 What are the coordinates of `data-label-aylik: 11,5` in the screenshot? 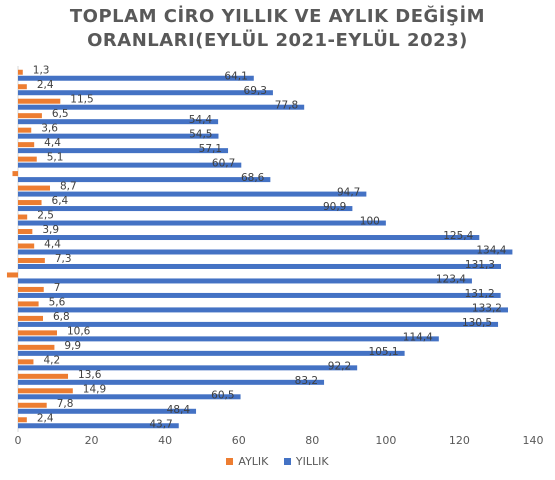 It's located at (81, 100).